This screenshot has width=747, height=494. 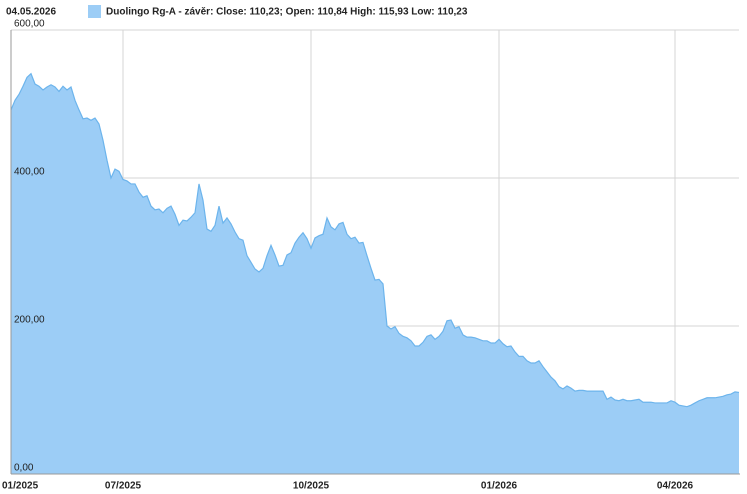 I want to click on date-label: 04.05.2026, so click(x=31, y=12).